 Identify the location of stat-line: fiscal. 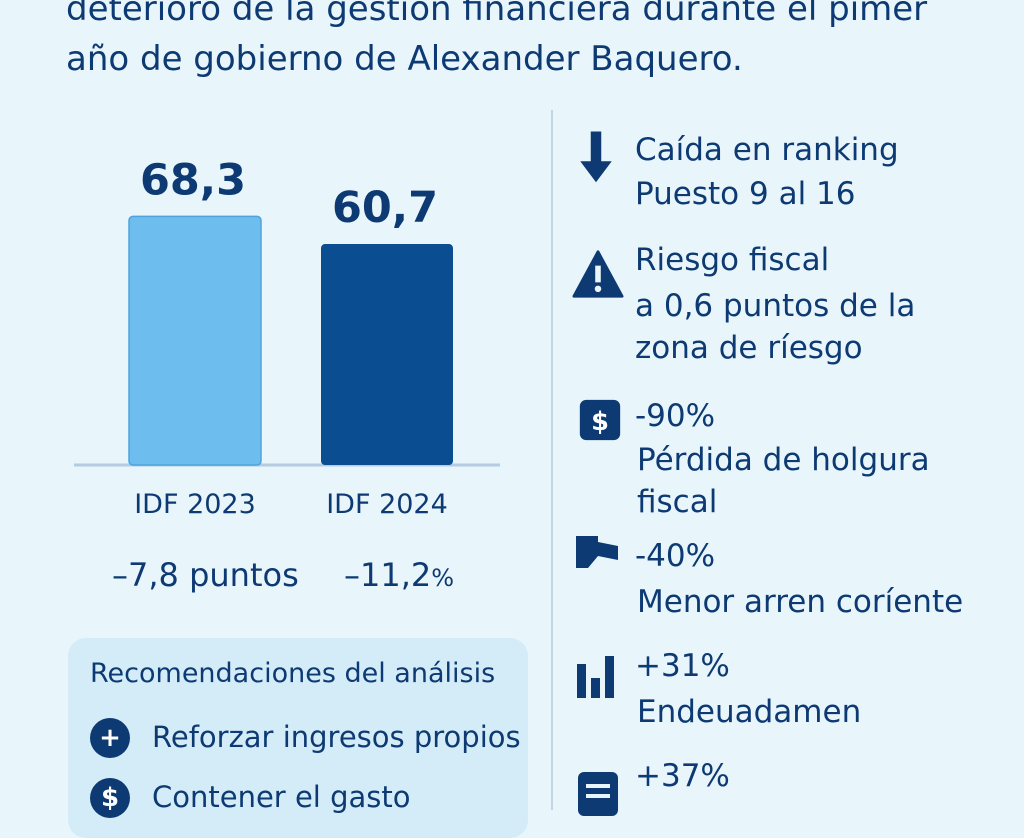
(677, 502).